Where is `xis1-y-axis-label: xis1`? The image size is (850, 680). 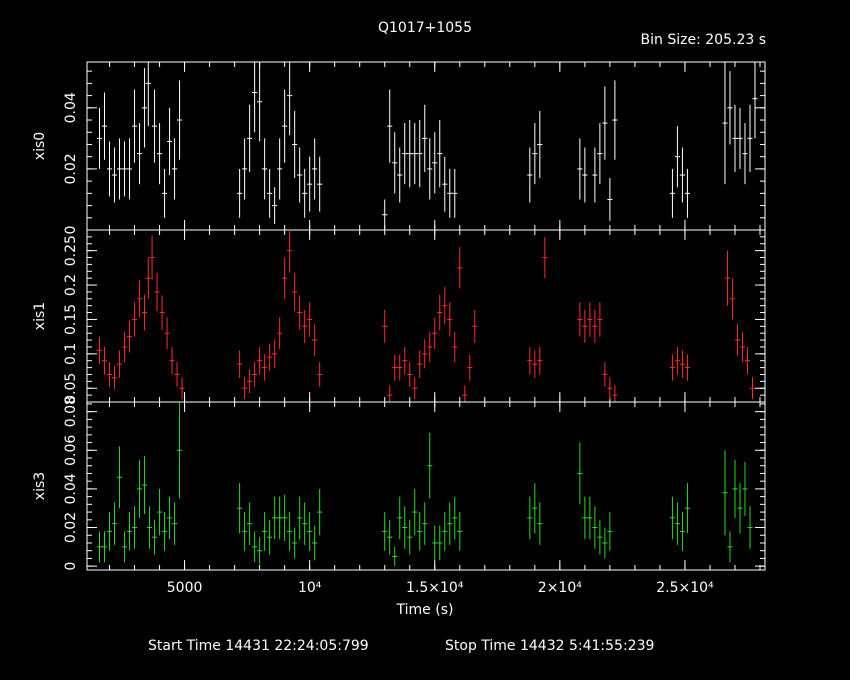 xis1-y-axis-label: xis1 is located at coordinates (40, 316).